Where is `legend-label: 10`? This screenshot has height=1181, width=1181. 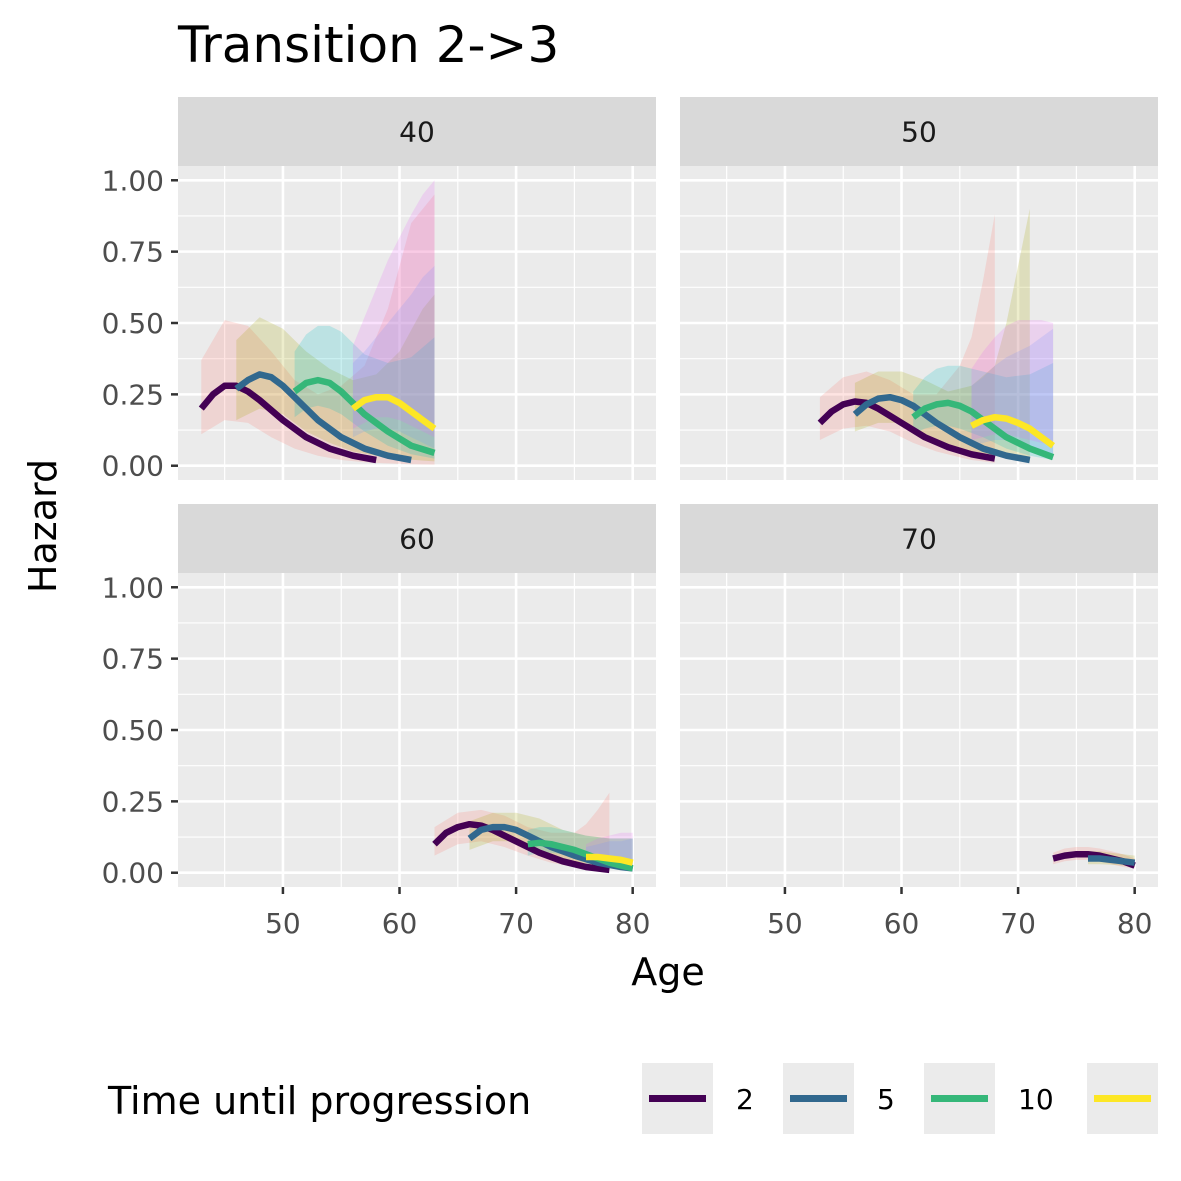
legend-label: 10 is located at coordinates (1036, 1099).